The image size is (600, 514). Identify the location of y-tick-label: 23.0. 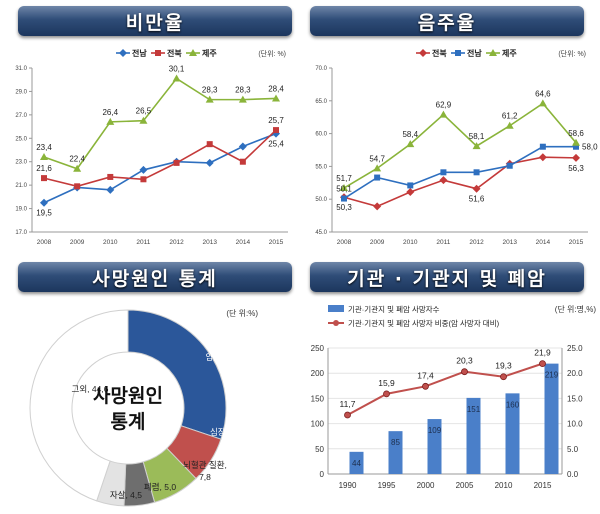
(21, 163).